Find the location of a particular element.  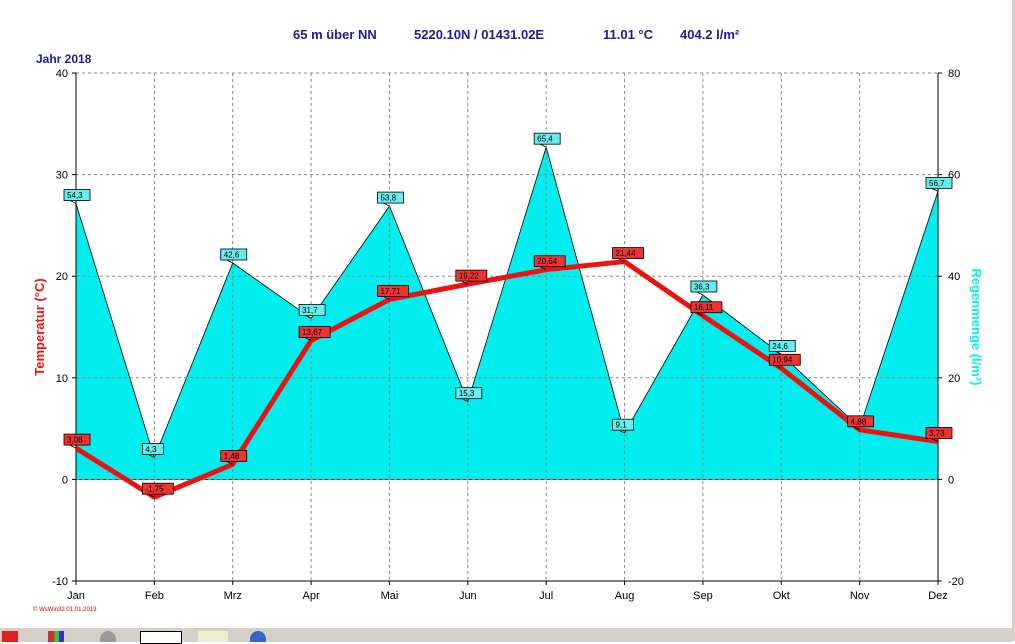

left-tick-label: 0 is located at coordinates (65, 480).